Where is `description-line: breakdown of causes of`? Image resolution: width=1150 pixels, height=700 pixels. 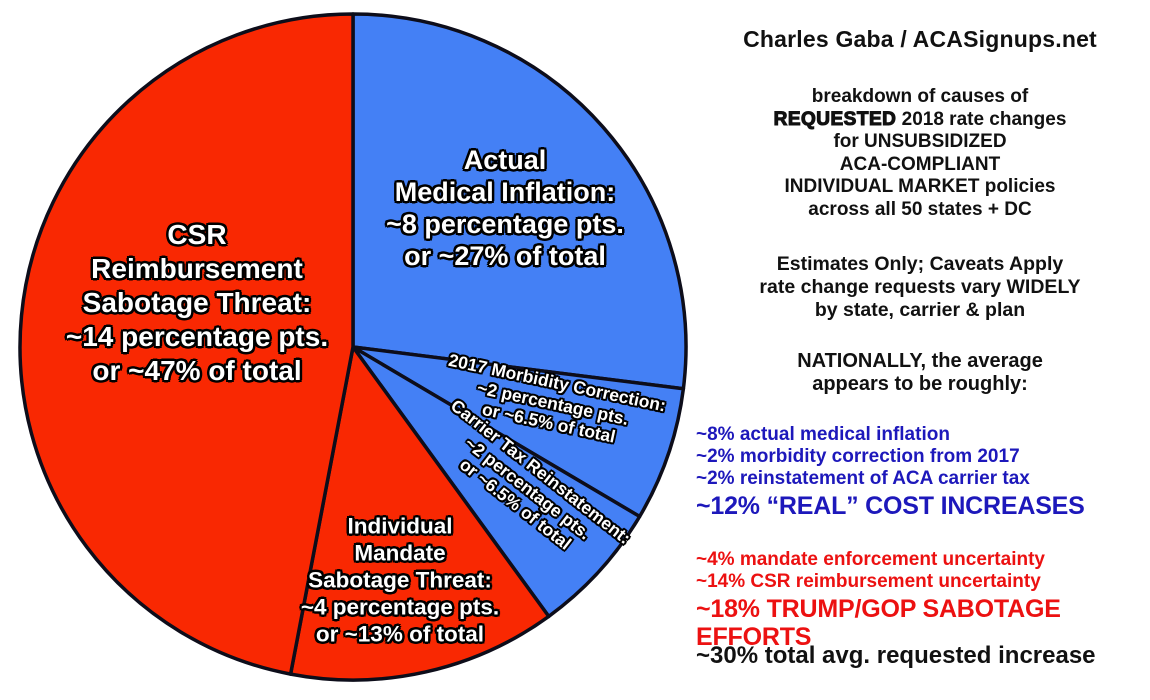
description-line: breakdown of causes of is located at coordinates (920, 96).